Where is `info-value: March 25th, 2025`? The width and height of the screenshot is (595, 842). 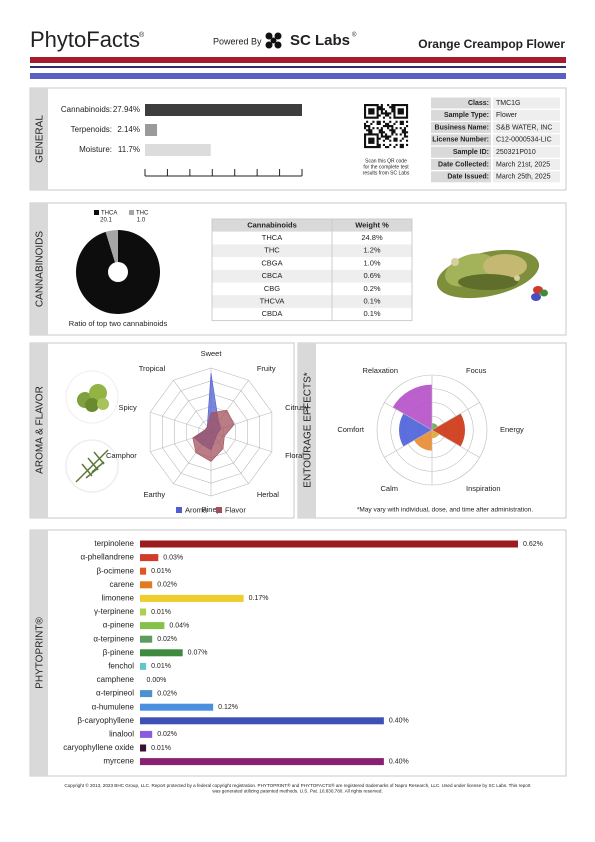 info-value: March 25th, 2025 is located at coordinates (523, 177).